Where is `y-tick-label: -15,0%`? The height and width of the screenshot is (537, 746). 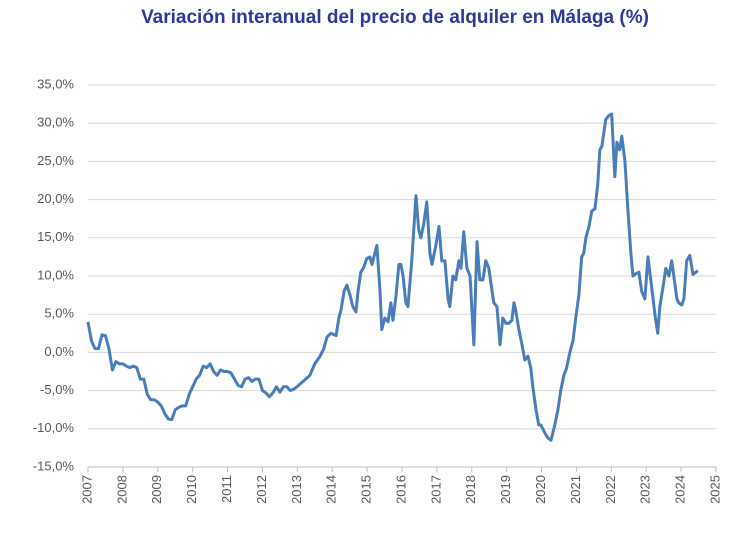 y-tick-label: -15,0% is located at coordinates (54, 465).